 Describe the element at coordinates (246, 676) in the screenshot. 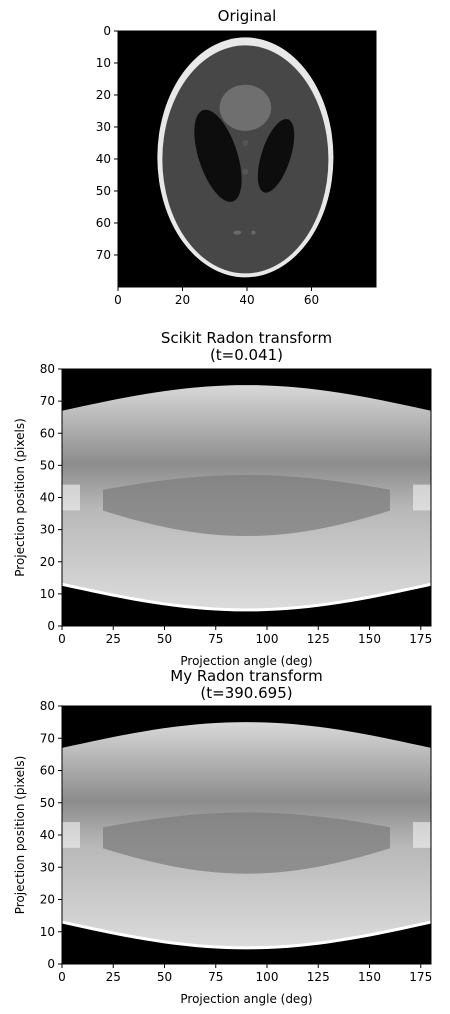

I see `chart-title: My Radon transform` at that location.